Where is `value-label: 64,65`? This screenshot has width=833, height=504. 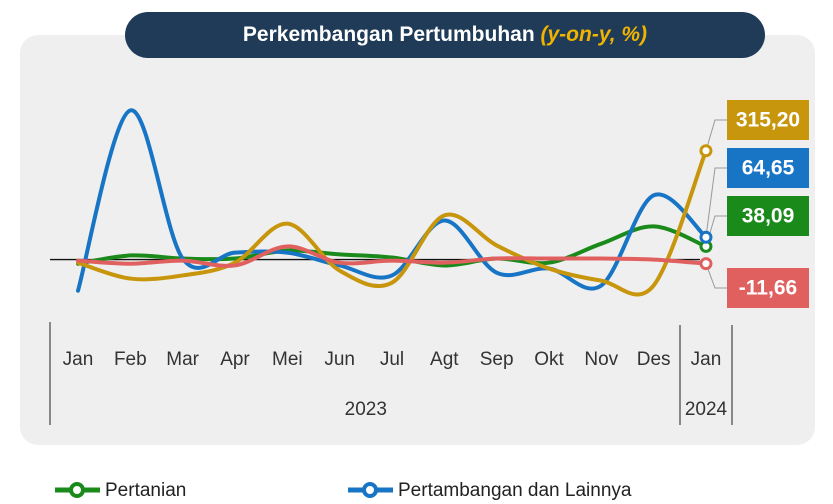 value-label: 64,65 is located at coordinates (768, 168).